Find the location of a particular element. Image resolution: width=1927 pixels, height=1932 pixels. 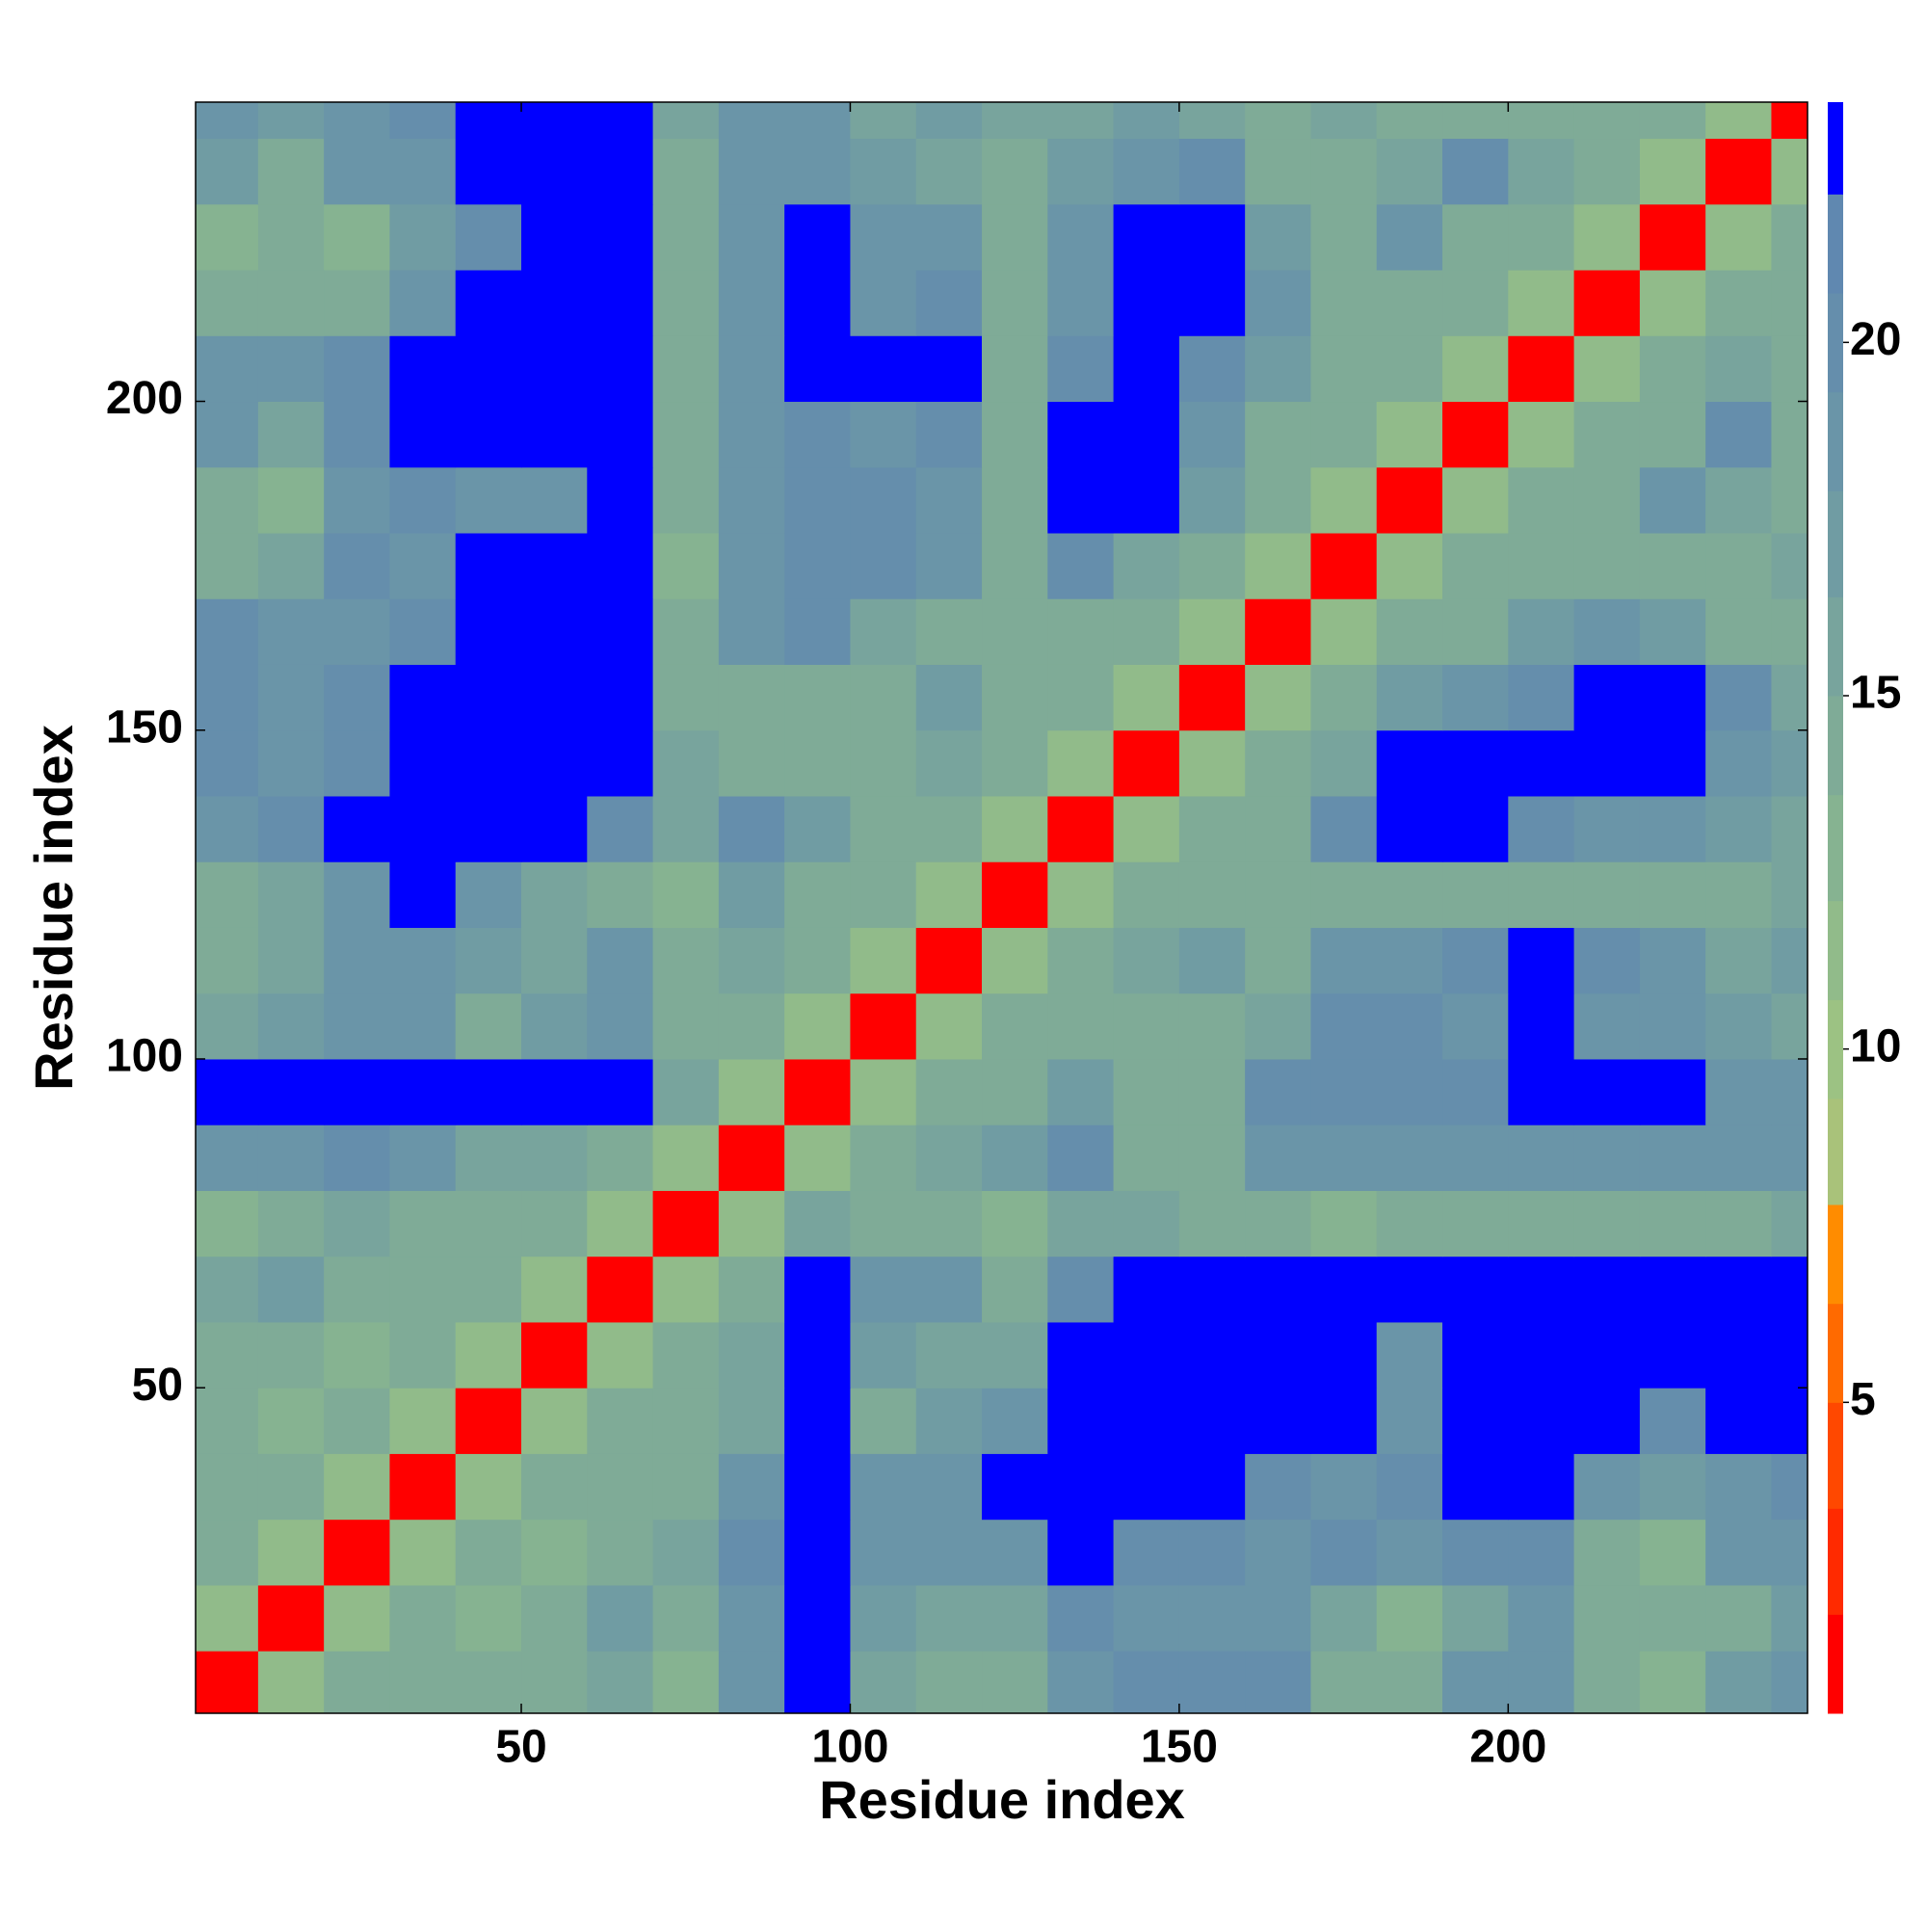

x-axis-title: Residue index is located at coordinates (1002, 1799).